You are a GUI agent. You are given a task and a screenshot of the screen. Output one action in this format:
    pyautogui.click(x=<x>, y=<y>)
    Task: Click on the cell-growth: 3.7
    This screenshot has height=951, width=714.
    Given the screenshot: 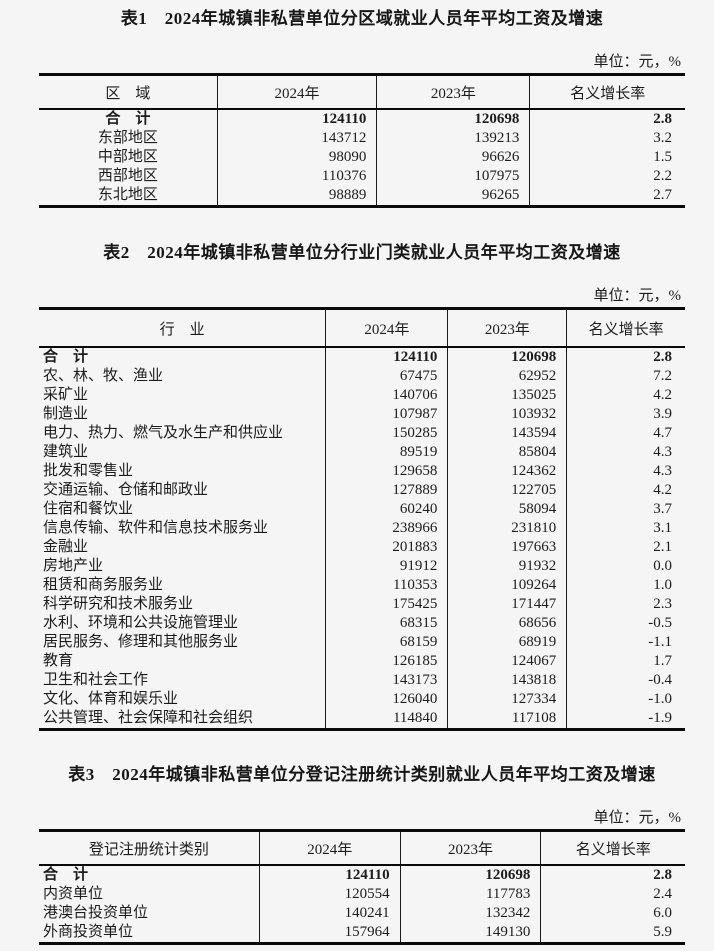 What is the action you would take?
    pyautogui.click(x=662, y=509)
    